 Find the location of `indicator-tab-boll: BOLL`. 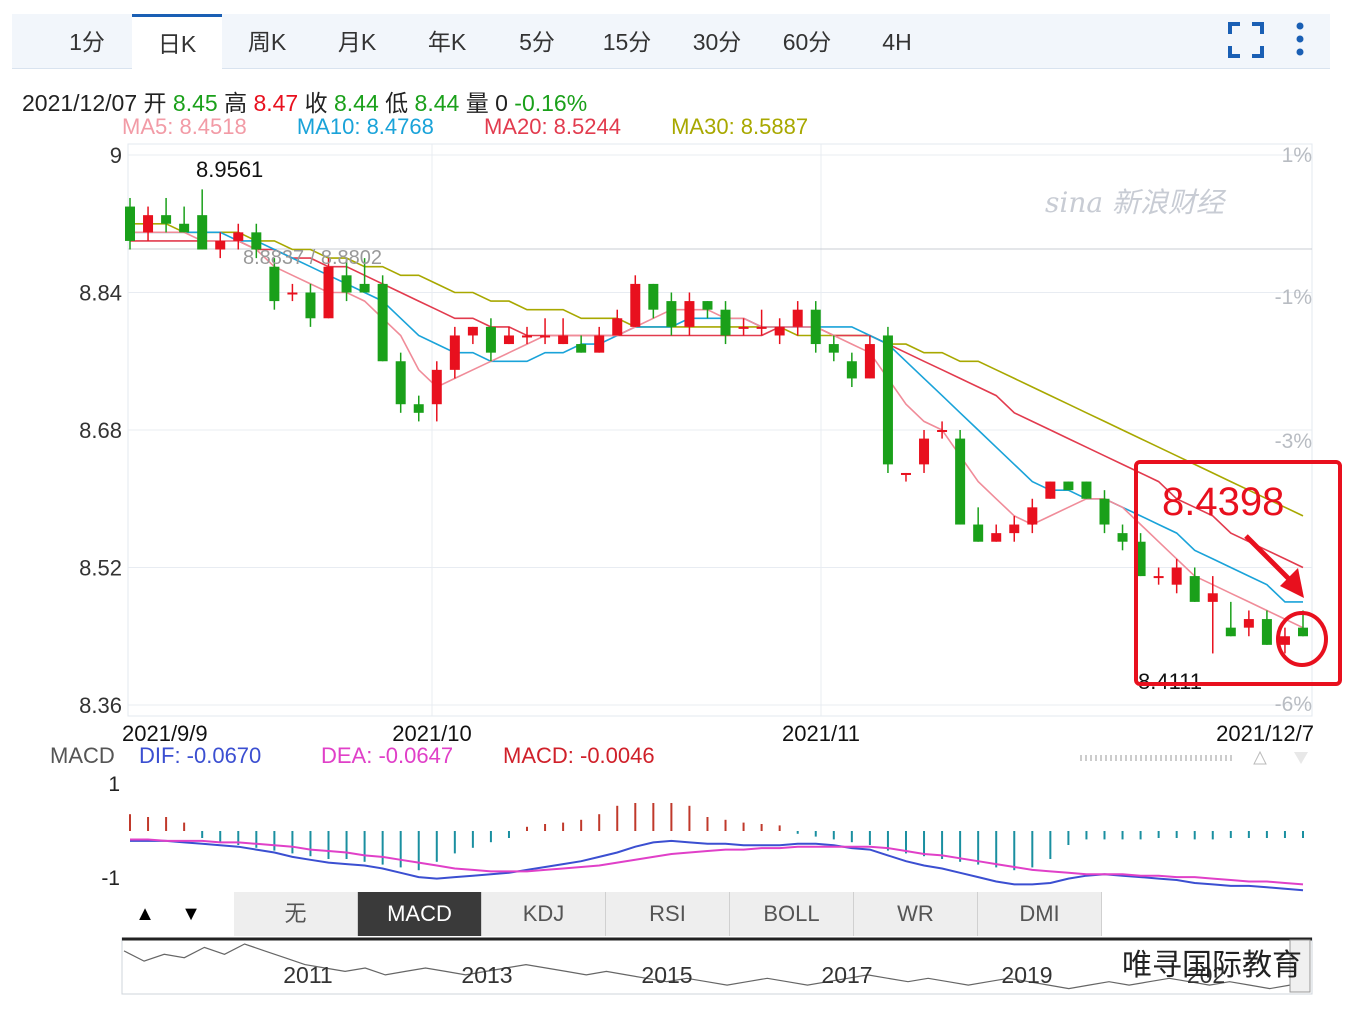

indicator-tab-boll: BOLL is located at coordinates (792, 914).